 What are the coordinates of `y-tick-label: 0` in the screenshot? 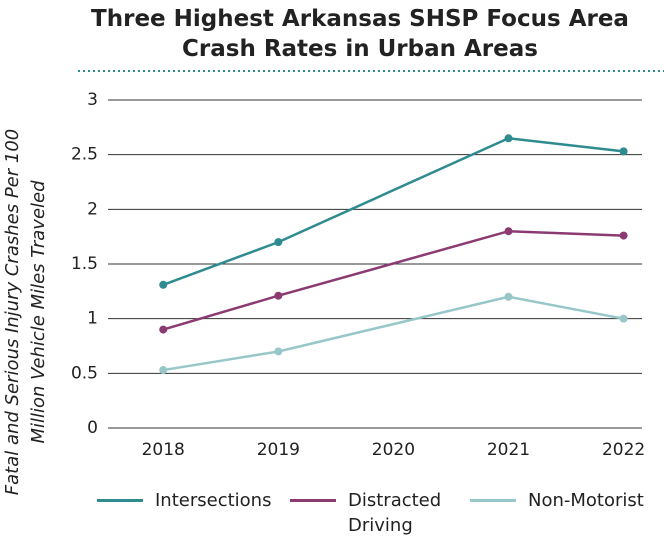 It's located at (92, 428).